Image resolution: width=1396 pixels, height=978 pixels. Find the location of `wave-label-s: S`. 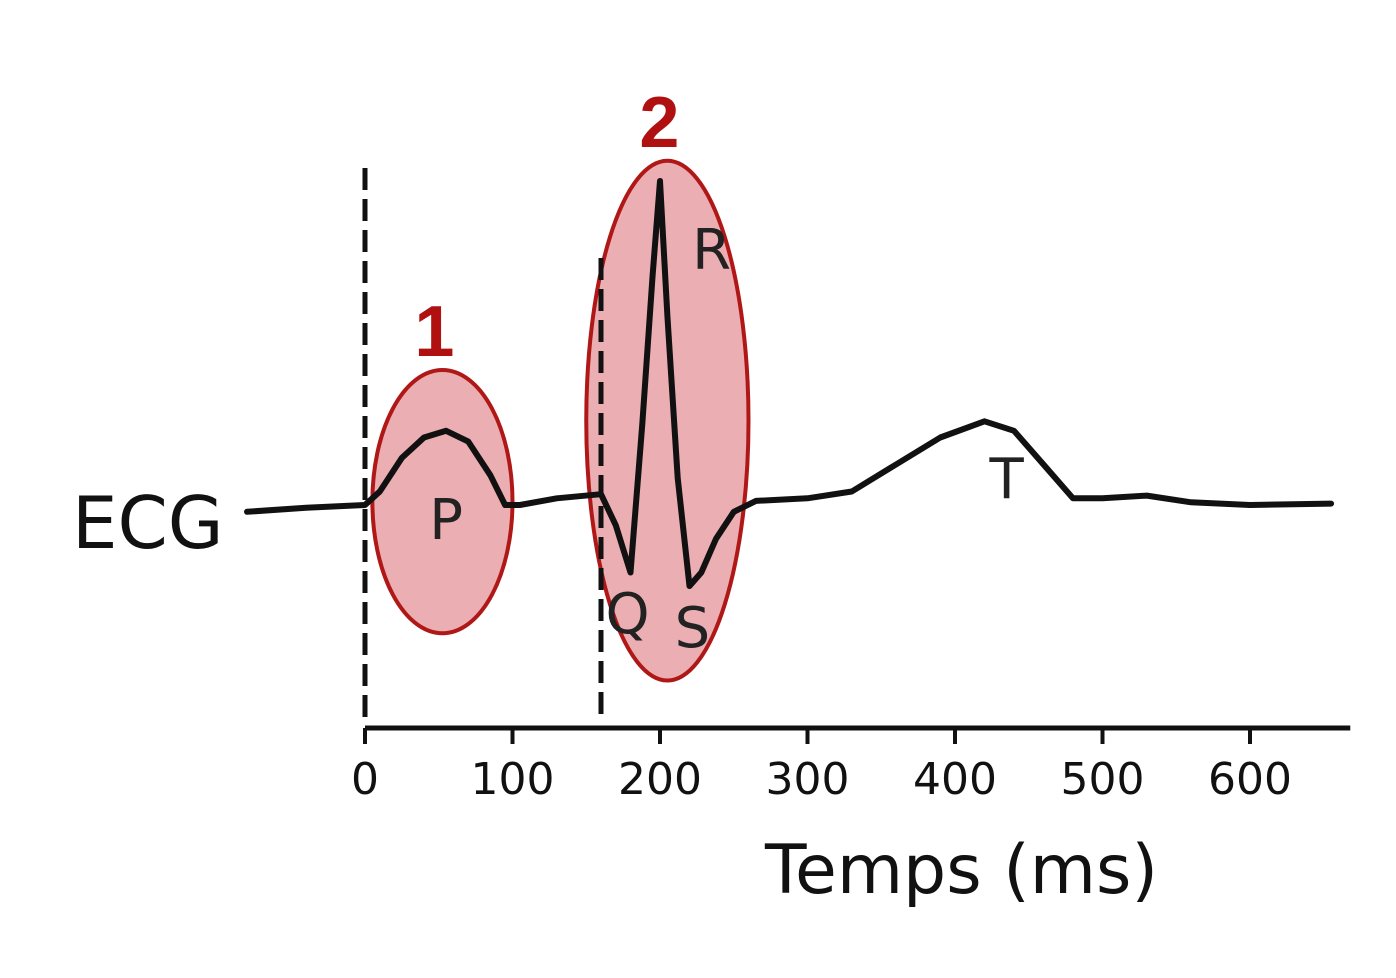

wave-label-s: S is located at coordinates (693, 628).